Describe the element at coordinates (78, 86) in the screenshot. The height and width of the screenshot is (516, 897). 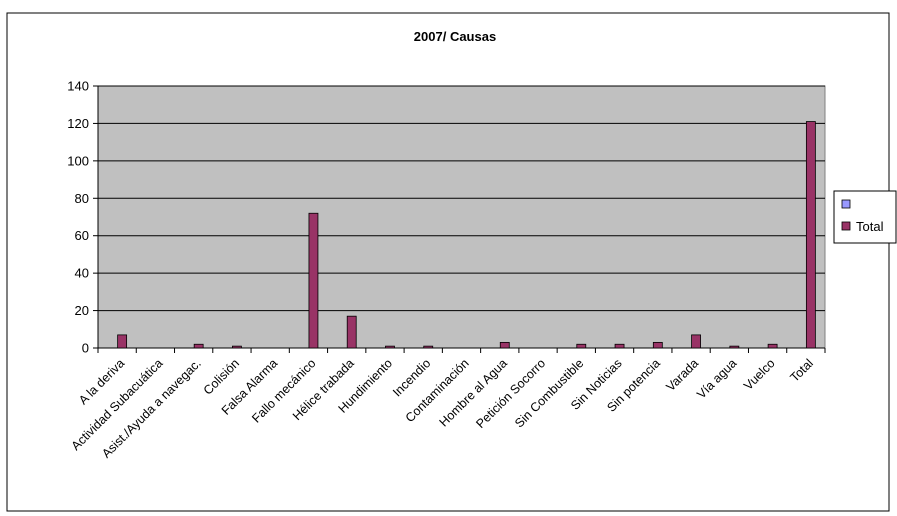
I see `y-tick-label: 140` at that location.